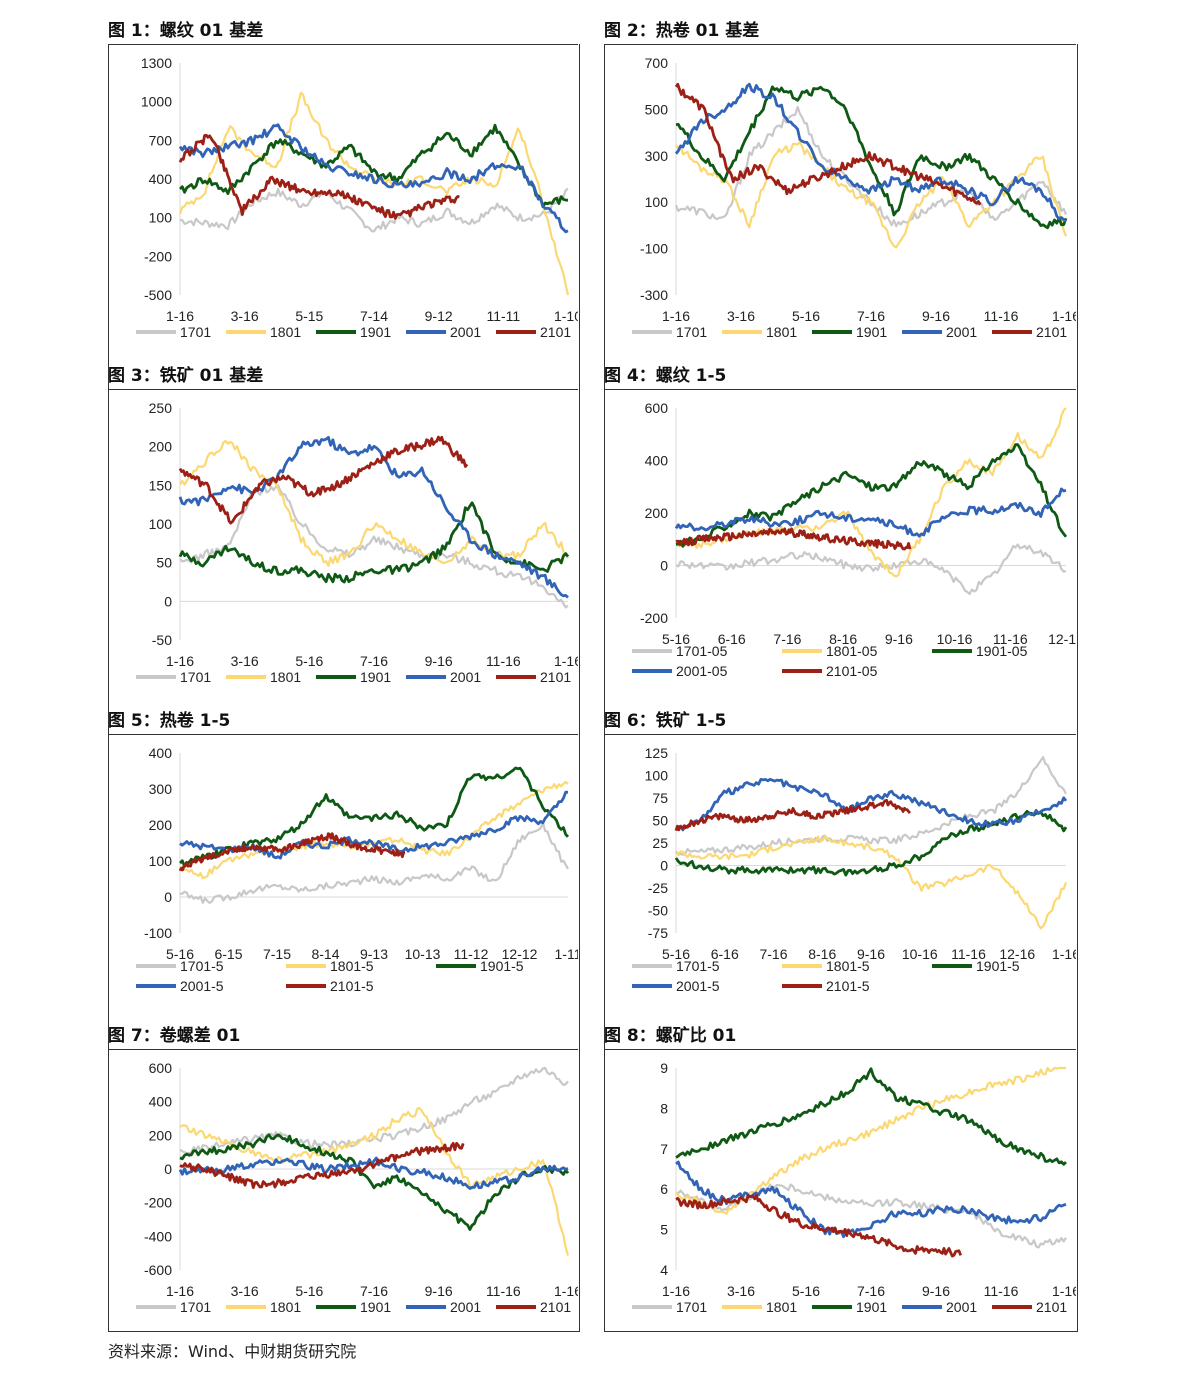 The width and height of the screenshot is (1191, 1381). What do you see at coordinates (161, 408) in the screenshot?
I see `y-tick-label: 250` at bounding box center [161, 408].